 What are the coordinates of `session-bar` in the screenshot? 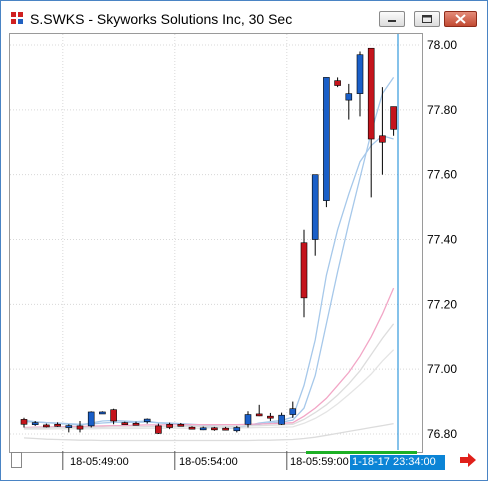 It's located at (361, 452).